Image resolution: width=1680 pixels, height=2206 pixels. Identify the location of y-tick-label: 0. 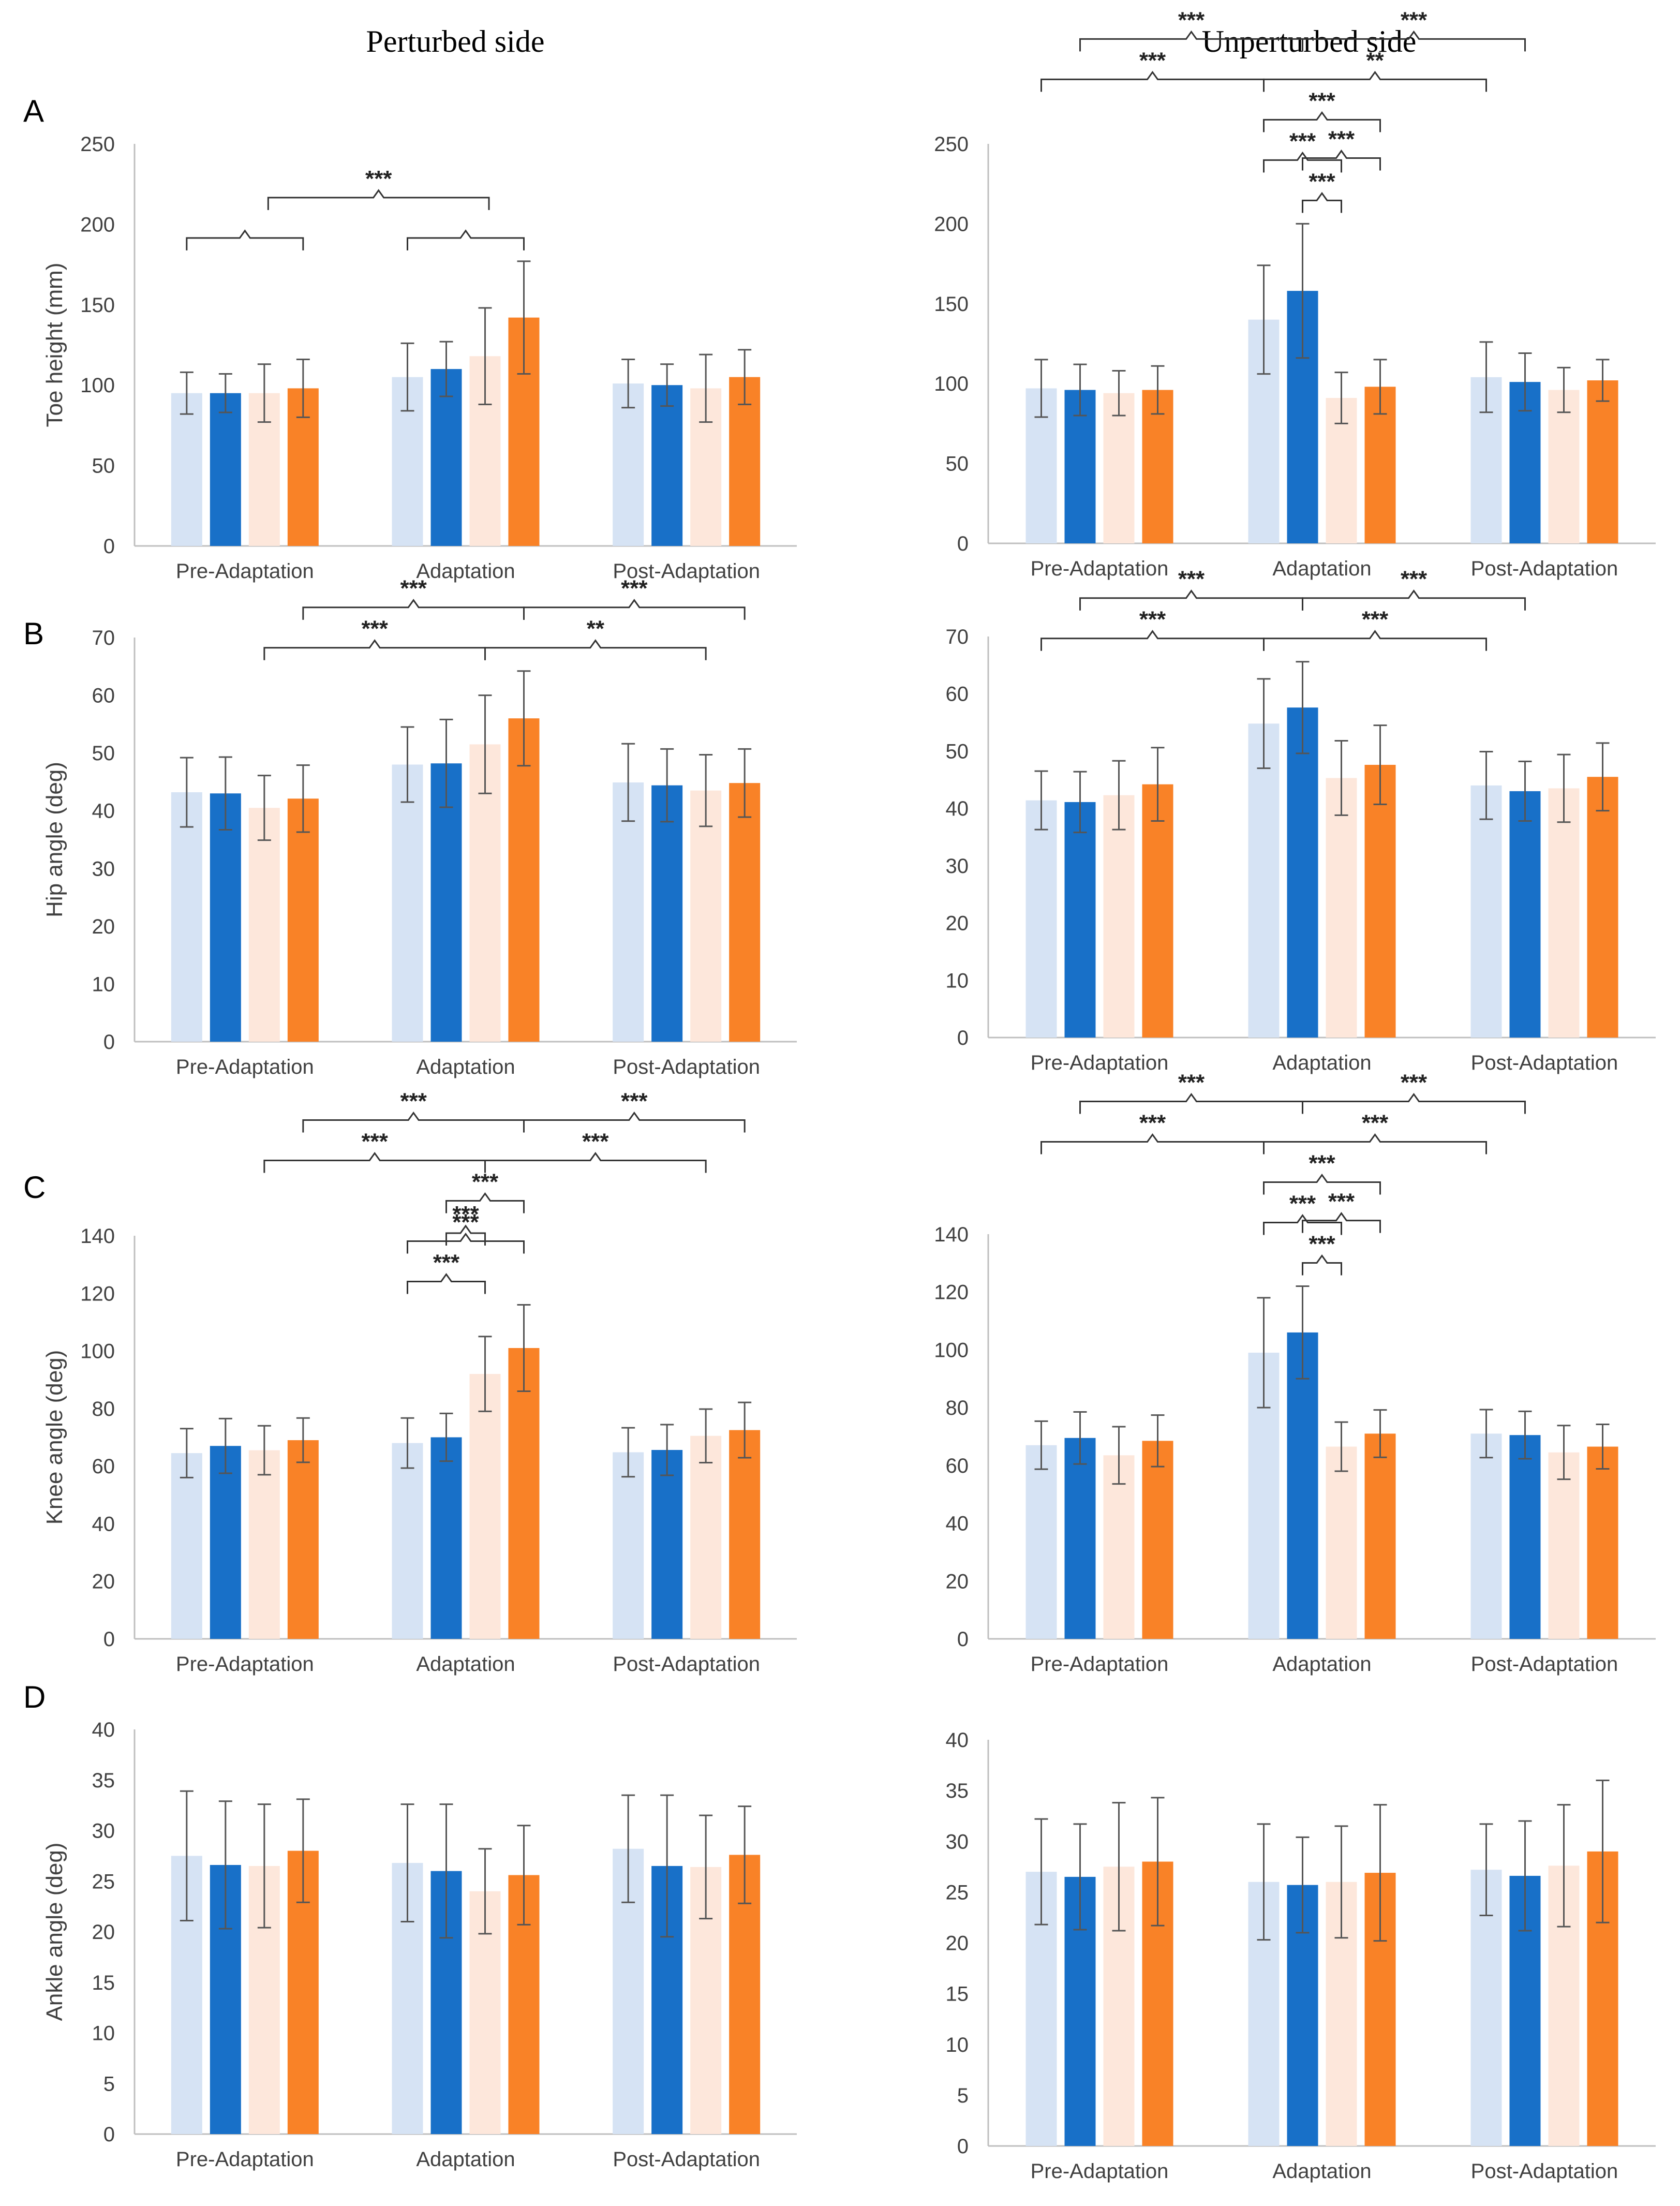
(963, 1038).